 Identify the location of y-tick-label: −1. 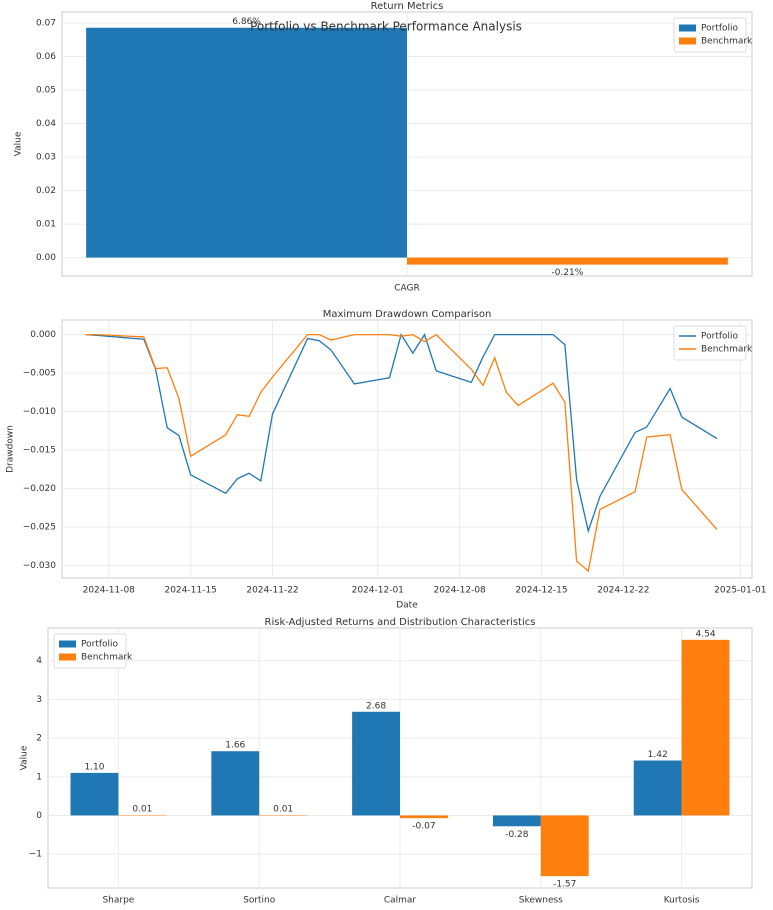
(35, 855).